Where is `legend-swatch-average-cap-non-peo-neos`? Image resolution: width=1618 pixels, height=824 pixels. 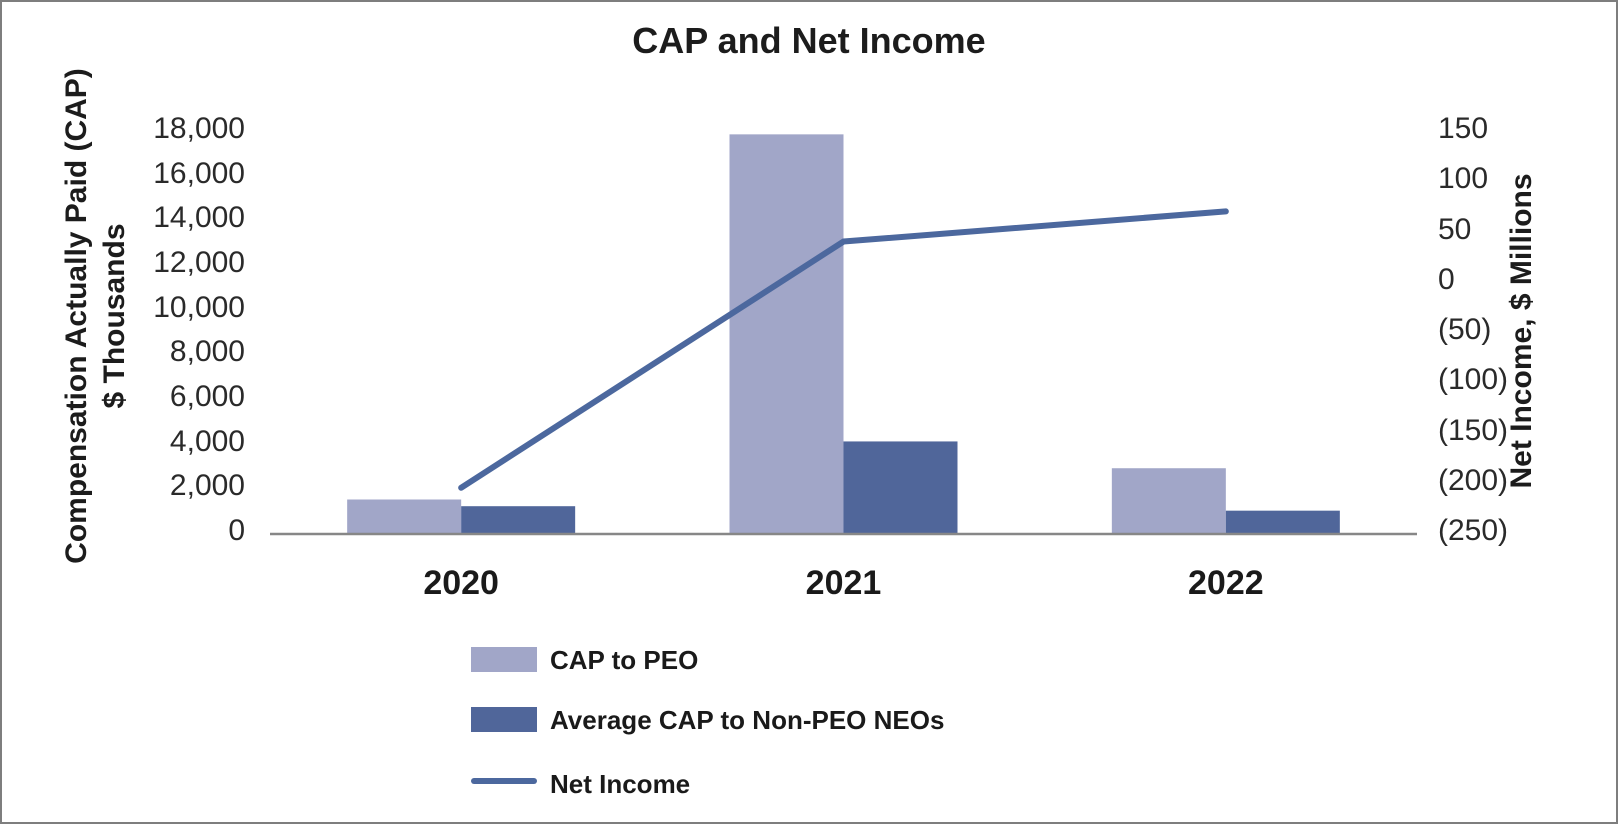 legend-swatch-average-cap-non-peo-neos is located at coordinates (504, 719).